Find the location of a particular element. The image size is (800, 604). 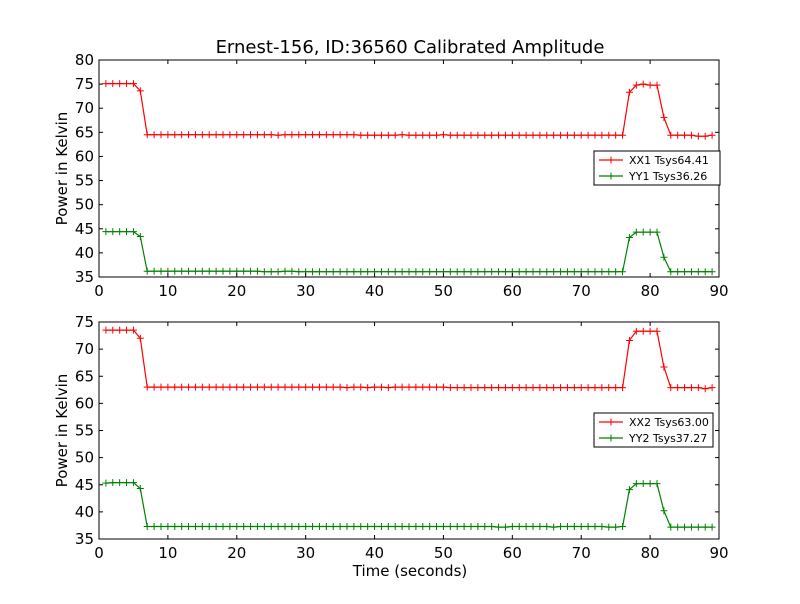

y-tick-label: 75 is located at coordinates (84, 84).